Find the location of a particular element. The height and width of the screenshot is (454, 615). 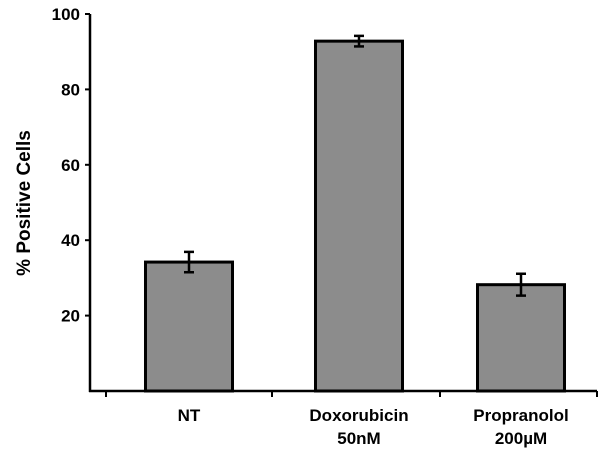

category-sublabel-2: 50nM is located at coordinates (358, 438).